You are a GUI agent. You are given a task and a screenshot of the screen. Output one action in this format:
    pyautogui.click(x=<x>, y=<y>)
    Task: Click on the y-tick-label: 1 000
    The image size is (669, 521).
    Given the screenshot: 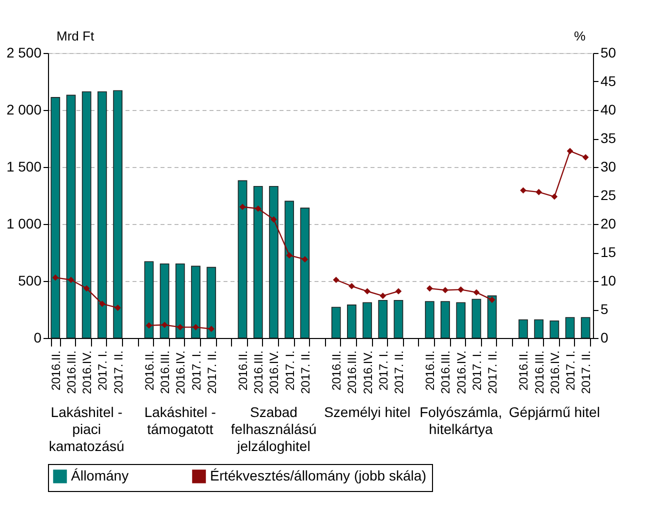 What is the action you would take?
    pyautogui.click(x=24, y=224)
    